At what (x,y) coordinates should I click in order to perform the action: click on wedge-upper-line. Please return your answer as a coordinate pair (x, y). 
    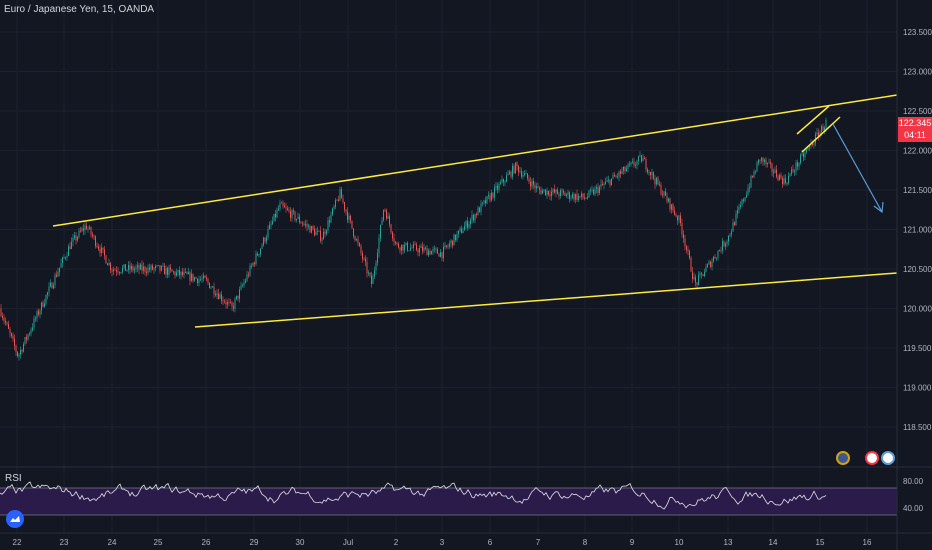
    Looking at the image, I should click on (813, 120).